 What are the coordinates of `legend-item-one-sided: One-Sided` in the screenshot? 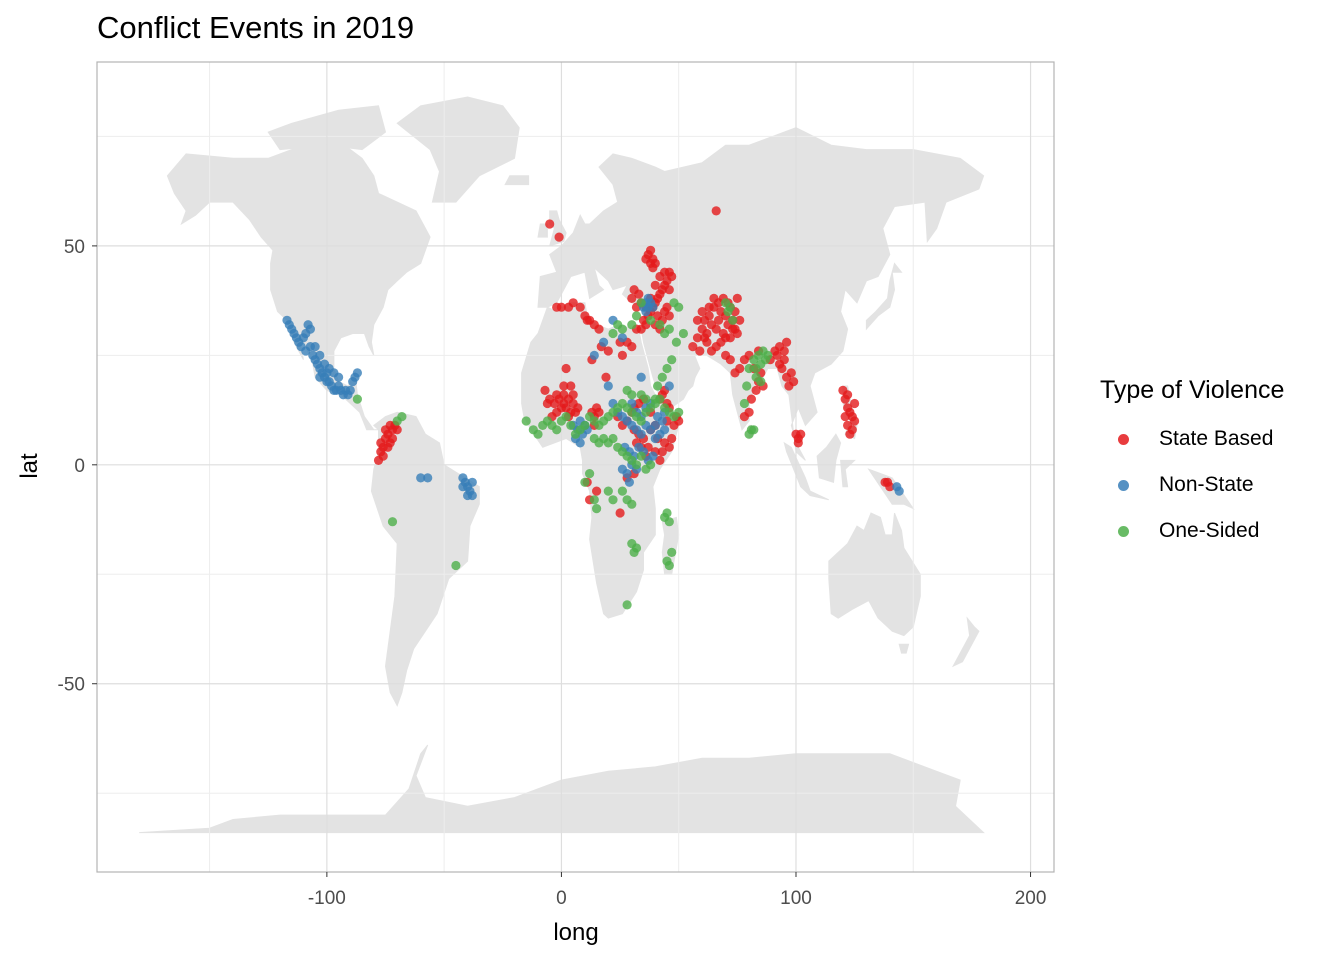 It's located at (1192, 531).